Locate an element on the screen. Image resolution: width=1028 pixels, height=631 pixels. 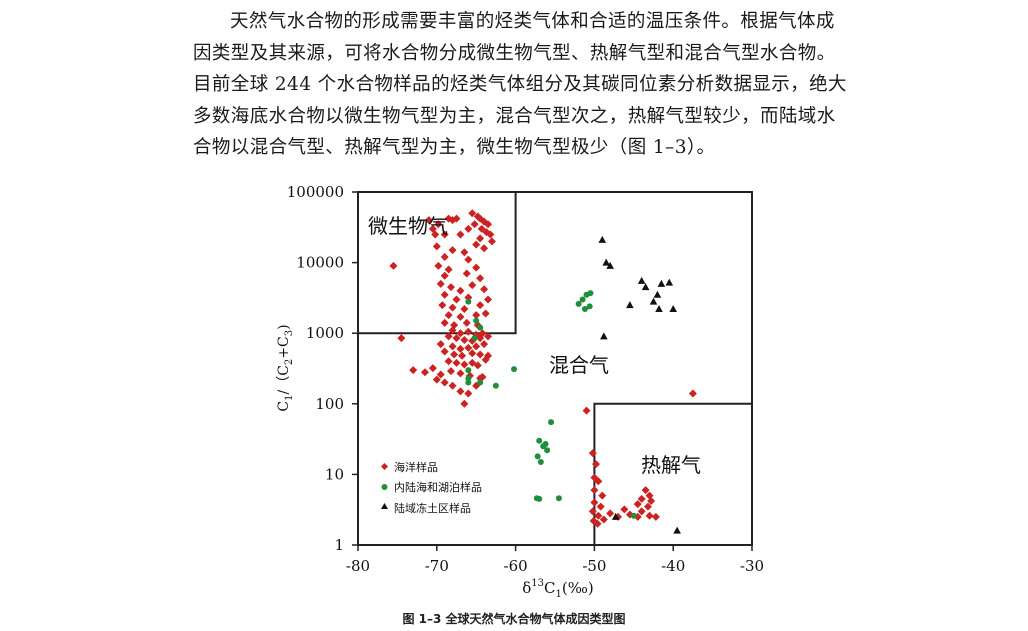
y-tick-label: 1 is located at coordinates (339, 545).